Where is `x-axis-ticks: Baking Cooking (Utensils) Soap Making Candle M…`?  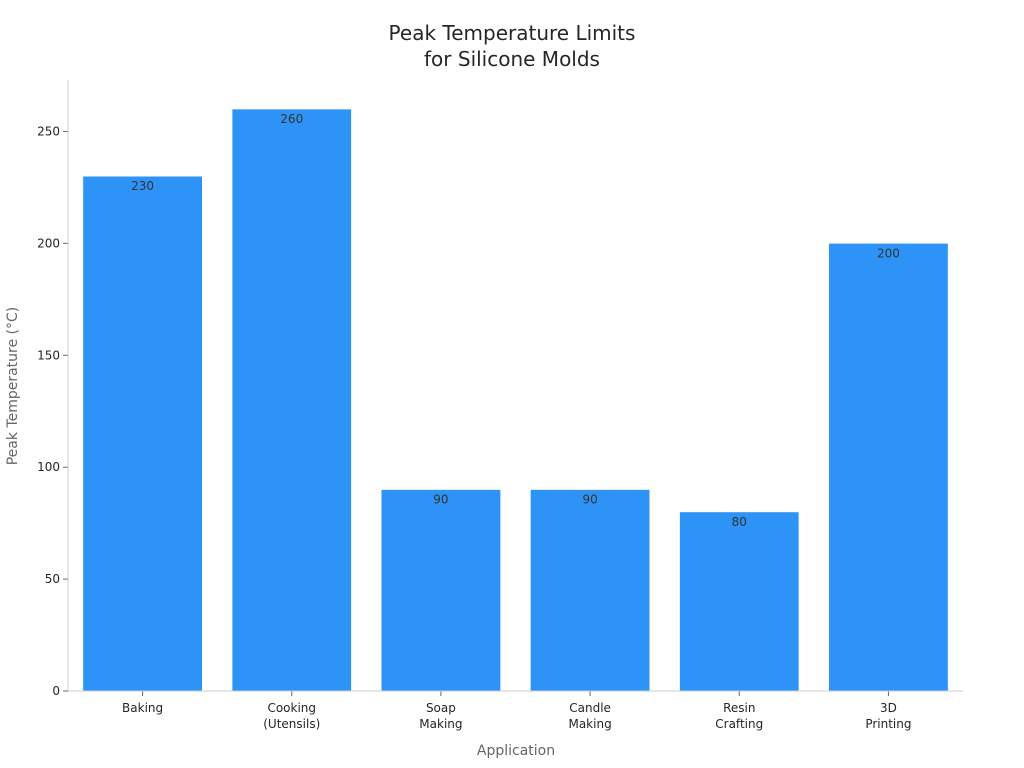 x-axis-ticks: Baking Cooking (Utensils) Soap Making Candle M… is located at coordinates (517, 711).